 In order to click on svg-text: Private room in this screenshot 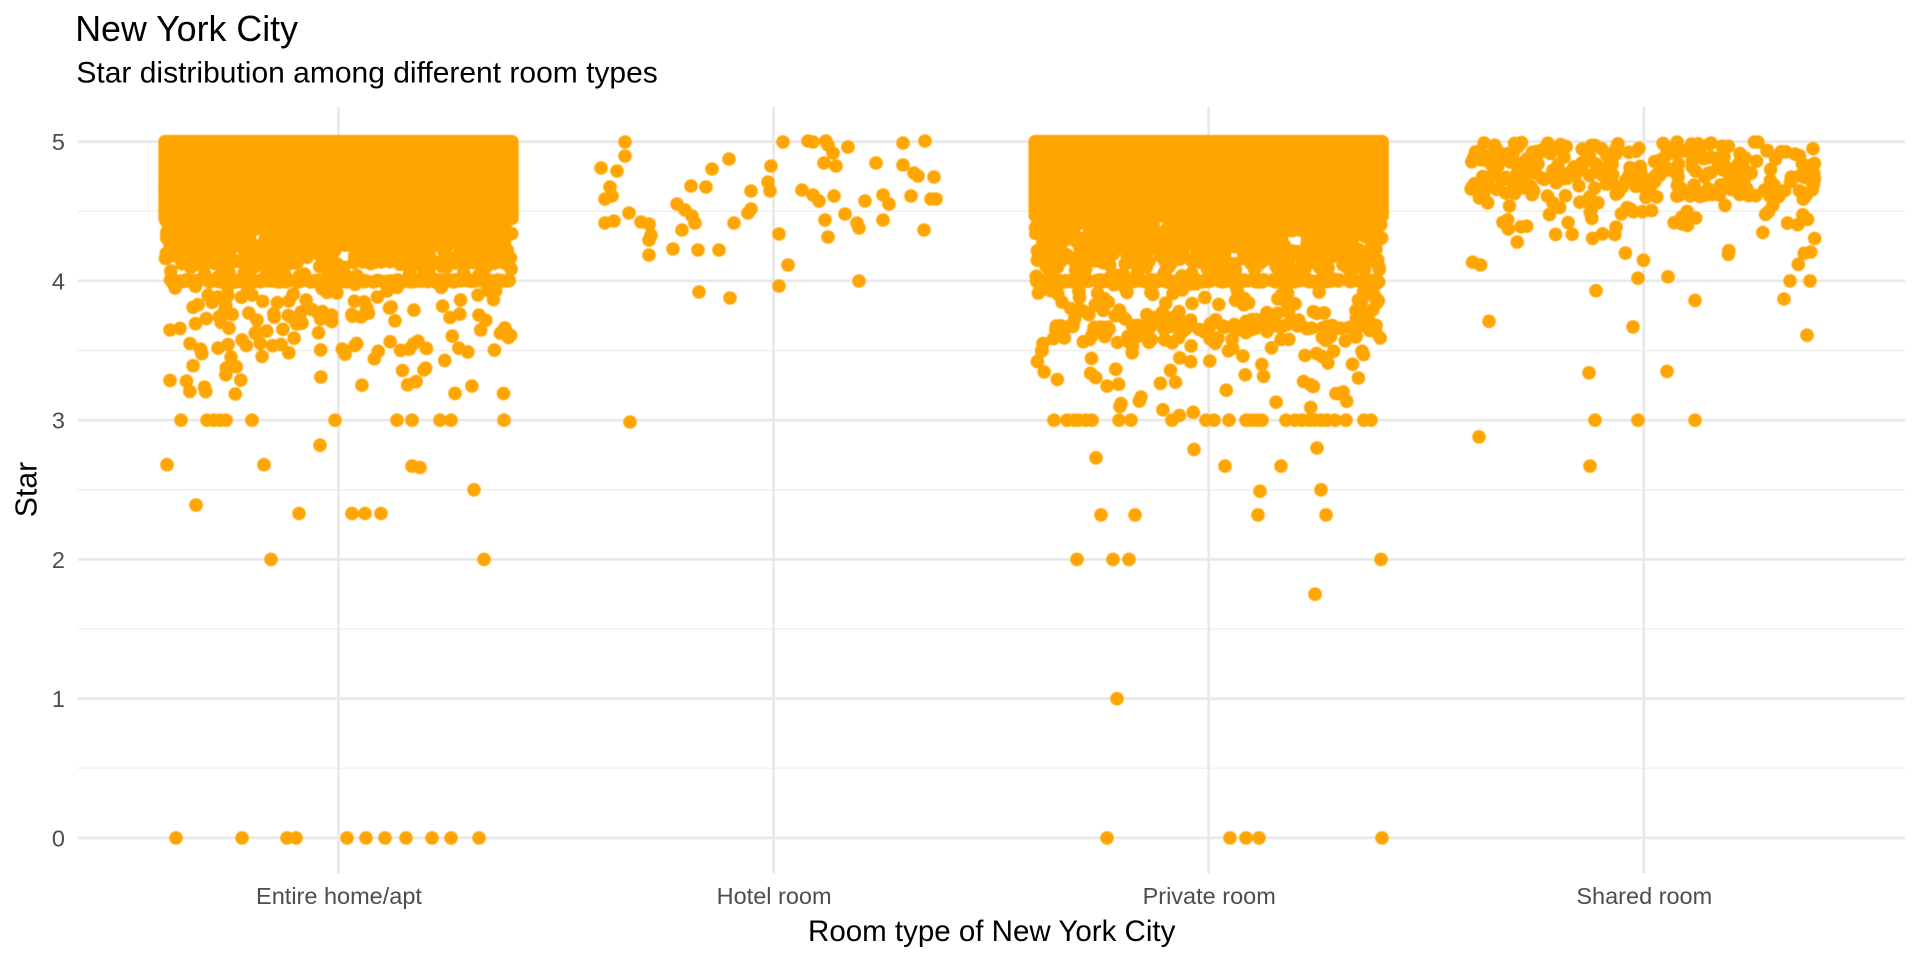, I will do `click(1209, 896)`.